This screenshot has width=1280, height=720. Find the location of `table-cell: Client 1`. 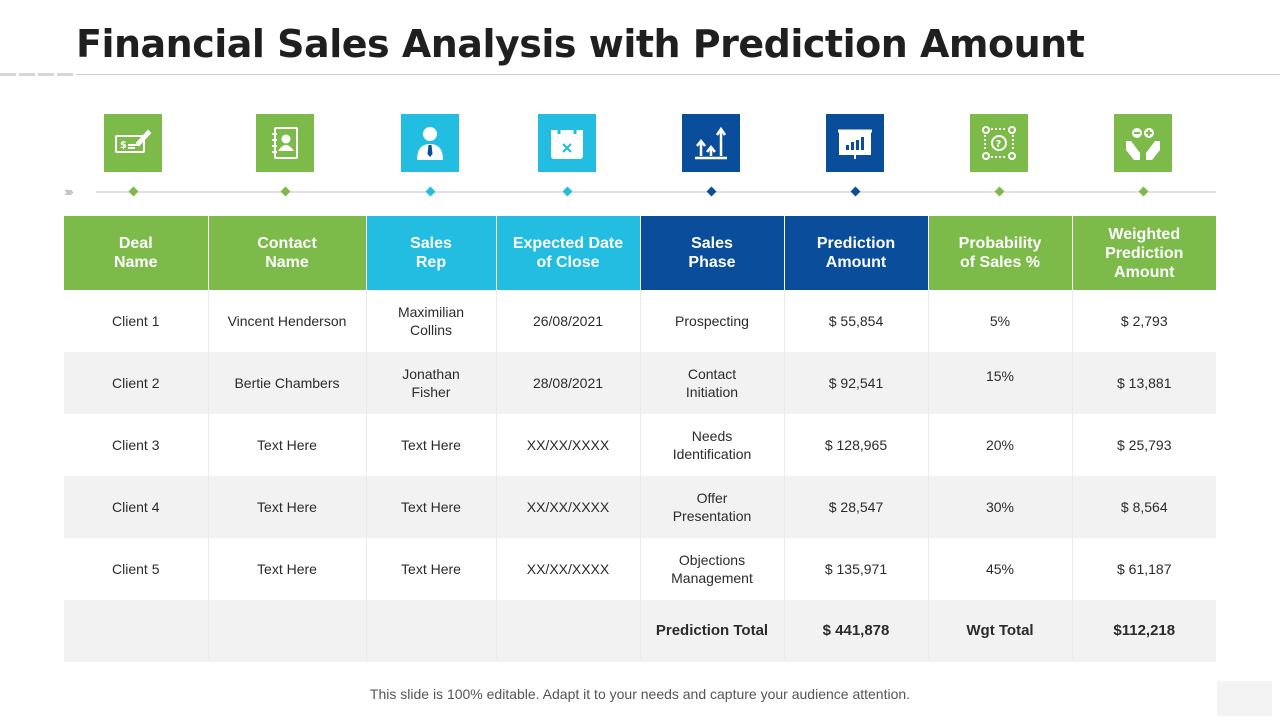

table-cell: Client 1 is located at coordinates (136, 321).